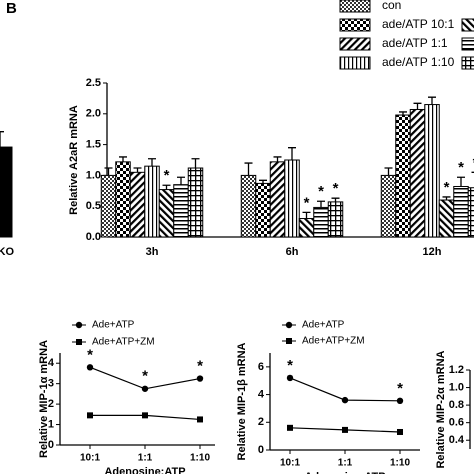  Describe the element at coordinates (261, 367) in the screenshot. I see `y-tick-label: 6` at that location.